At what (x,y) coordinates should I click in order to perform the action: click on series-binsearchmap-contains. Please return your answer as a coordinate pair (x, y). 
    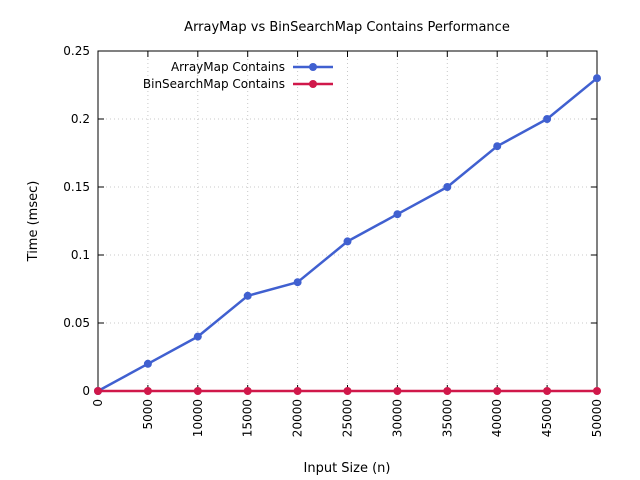
    Looking at the image, I should click on (347, 391).